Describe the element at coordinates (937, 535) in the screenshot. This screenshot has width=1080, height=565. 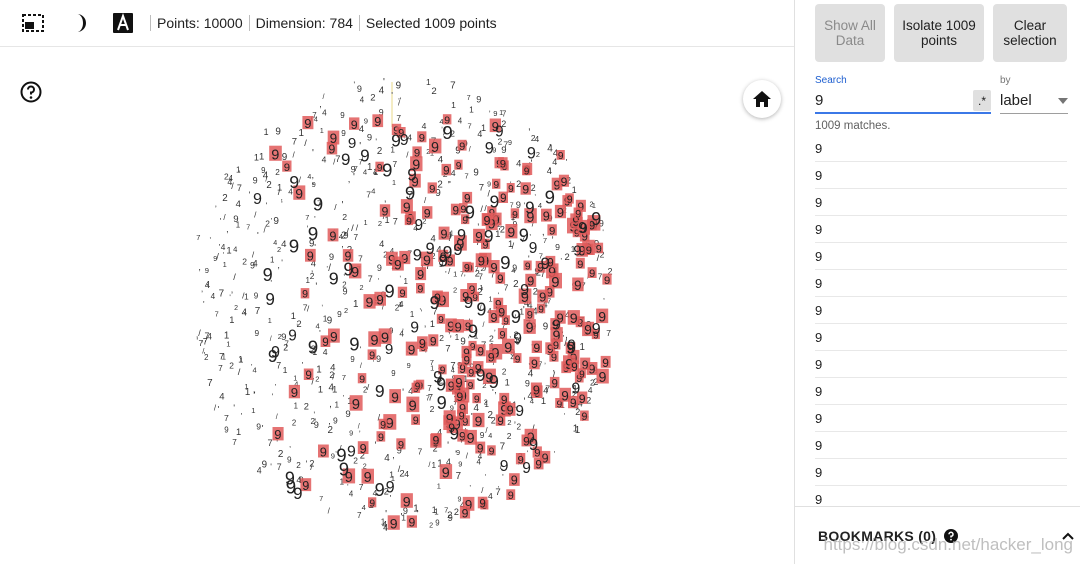
I see `bookmarks-panel: BOOKMARKS (0)` at that location.